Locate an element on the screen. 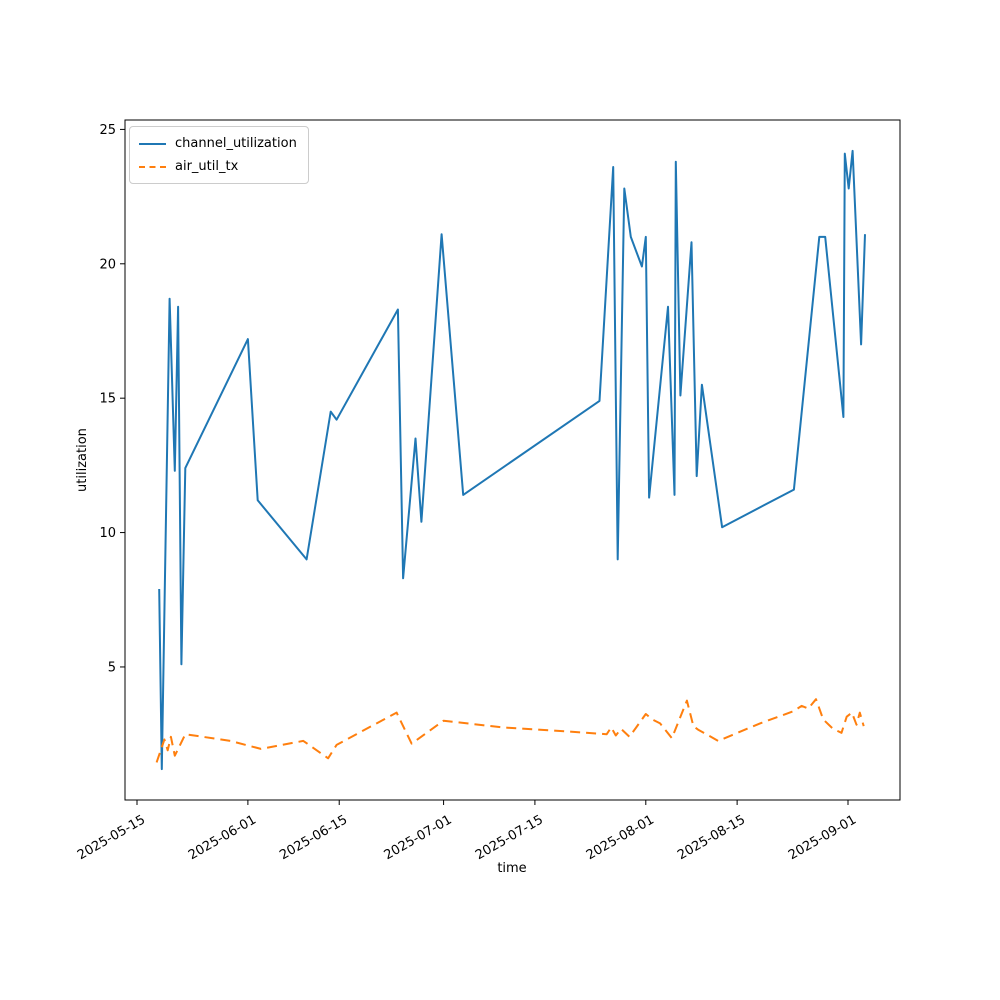  x-tick-label: 2025-08-01 is located at coordinates (620, 837).